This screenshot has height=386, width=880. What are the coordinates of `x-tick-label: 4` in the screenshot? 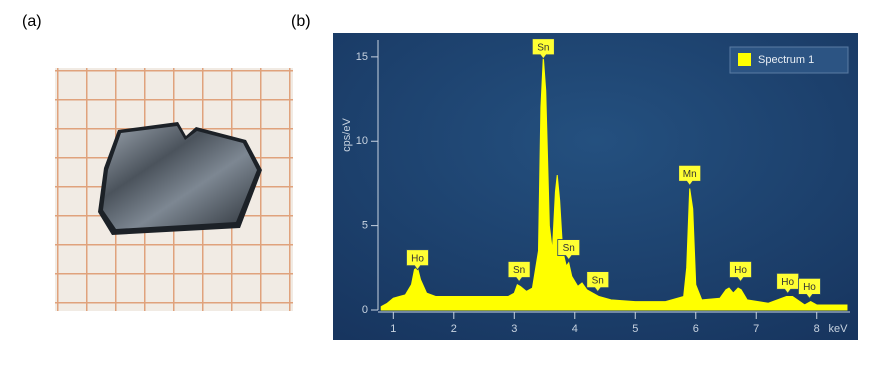 It's located at (575, 329).